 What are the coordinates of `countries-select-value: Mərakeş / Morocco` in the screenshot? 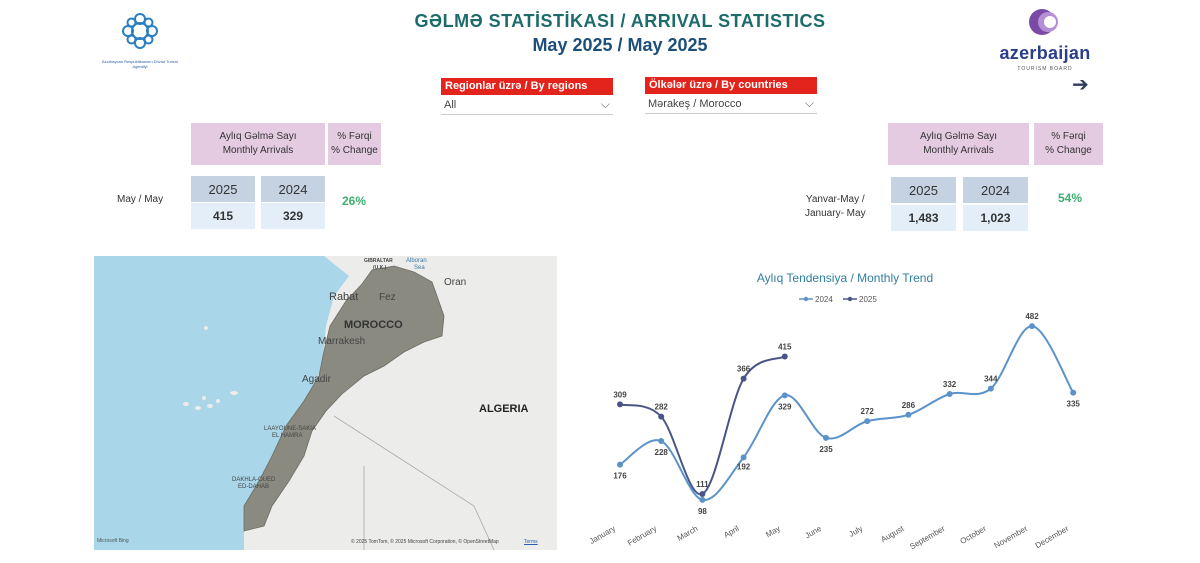 It's located at (695, 103).